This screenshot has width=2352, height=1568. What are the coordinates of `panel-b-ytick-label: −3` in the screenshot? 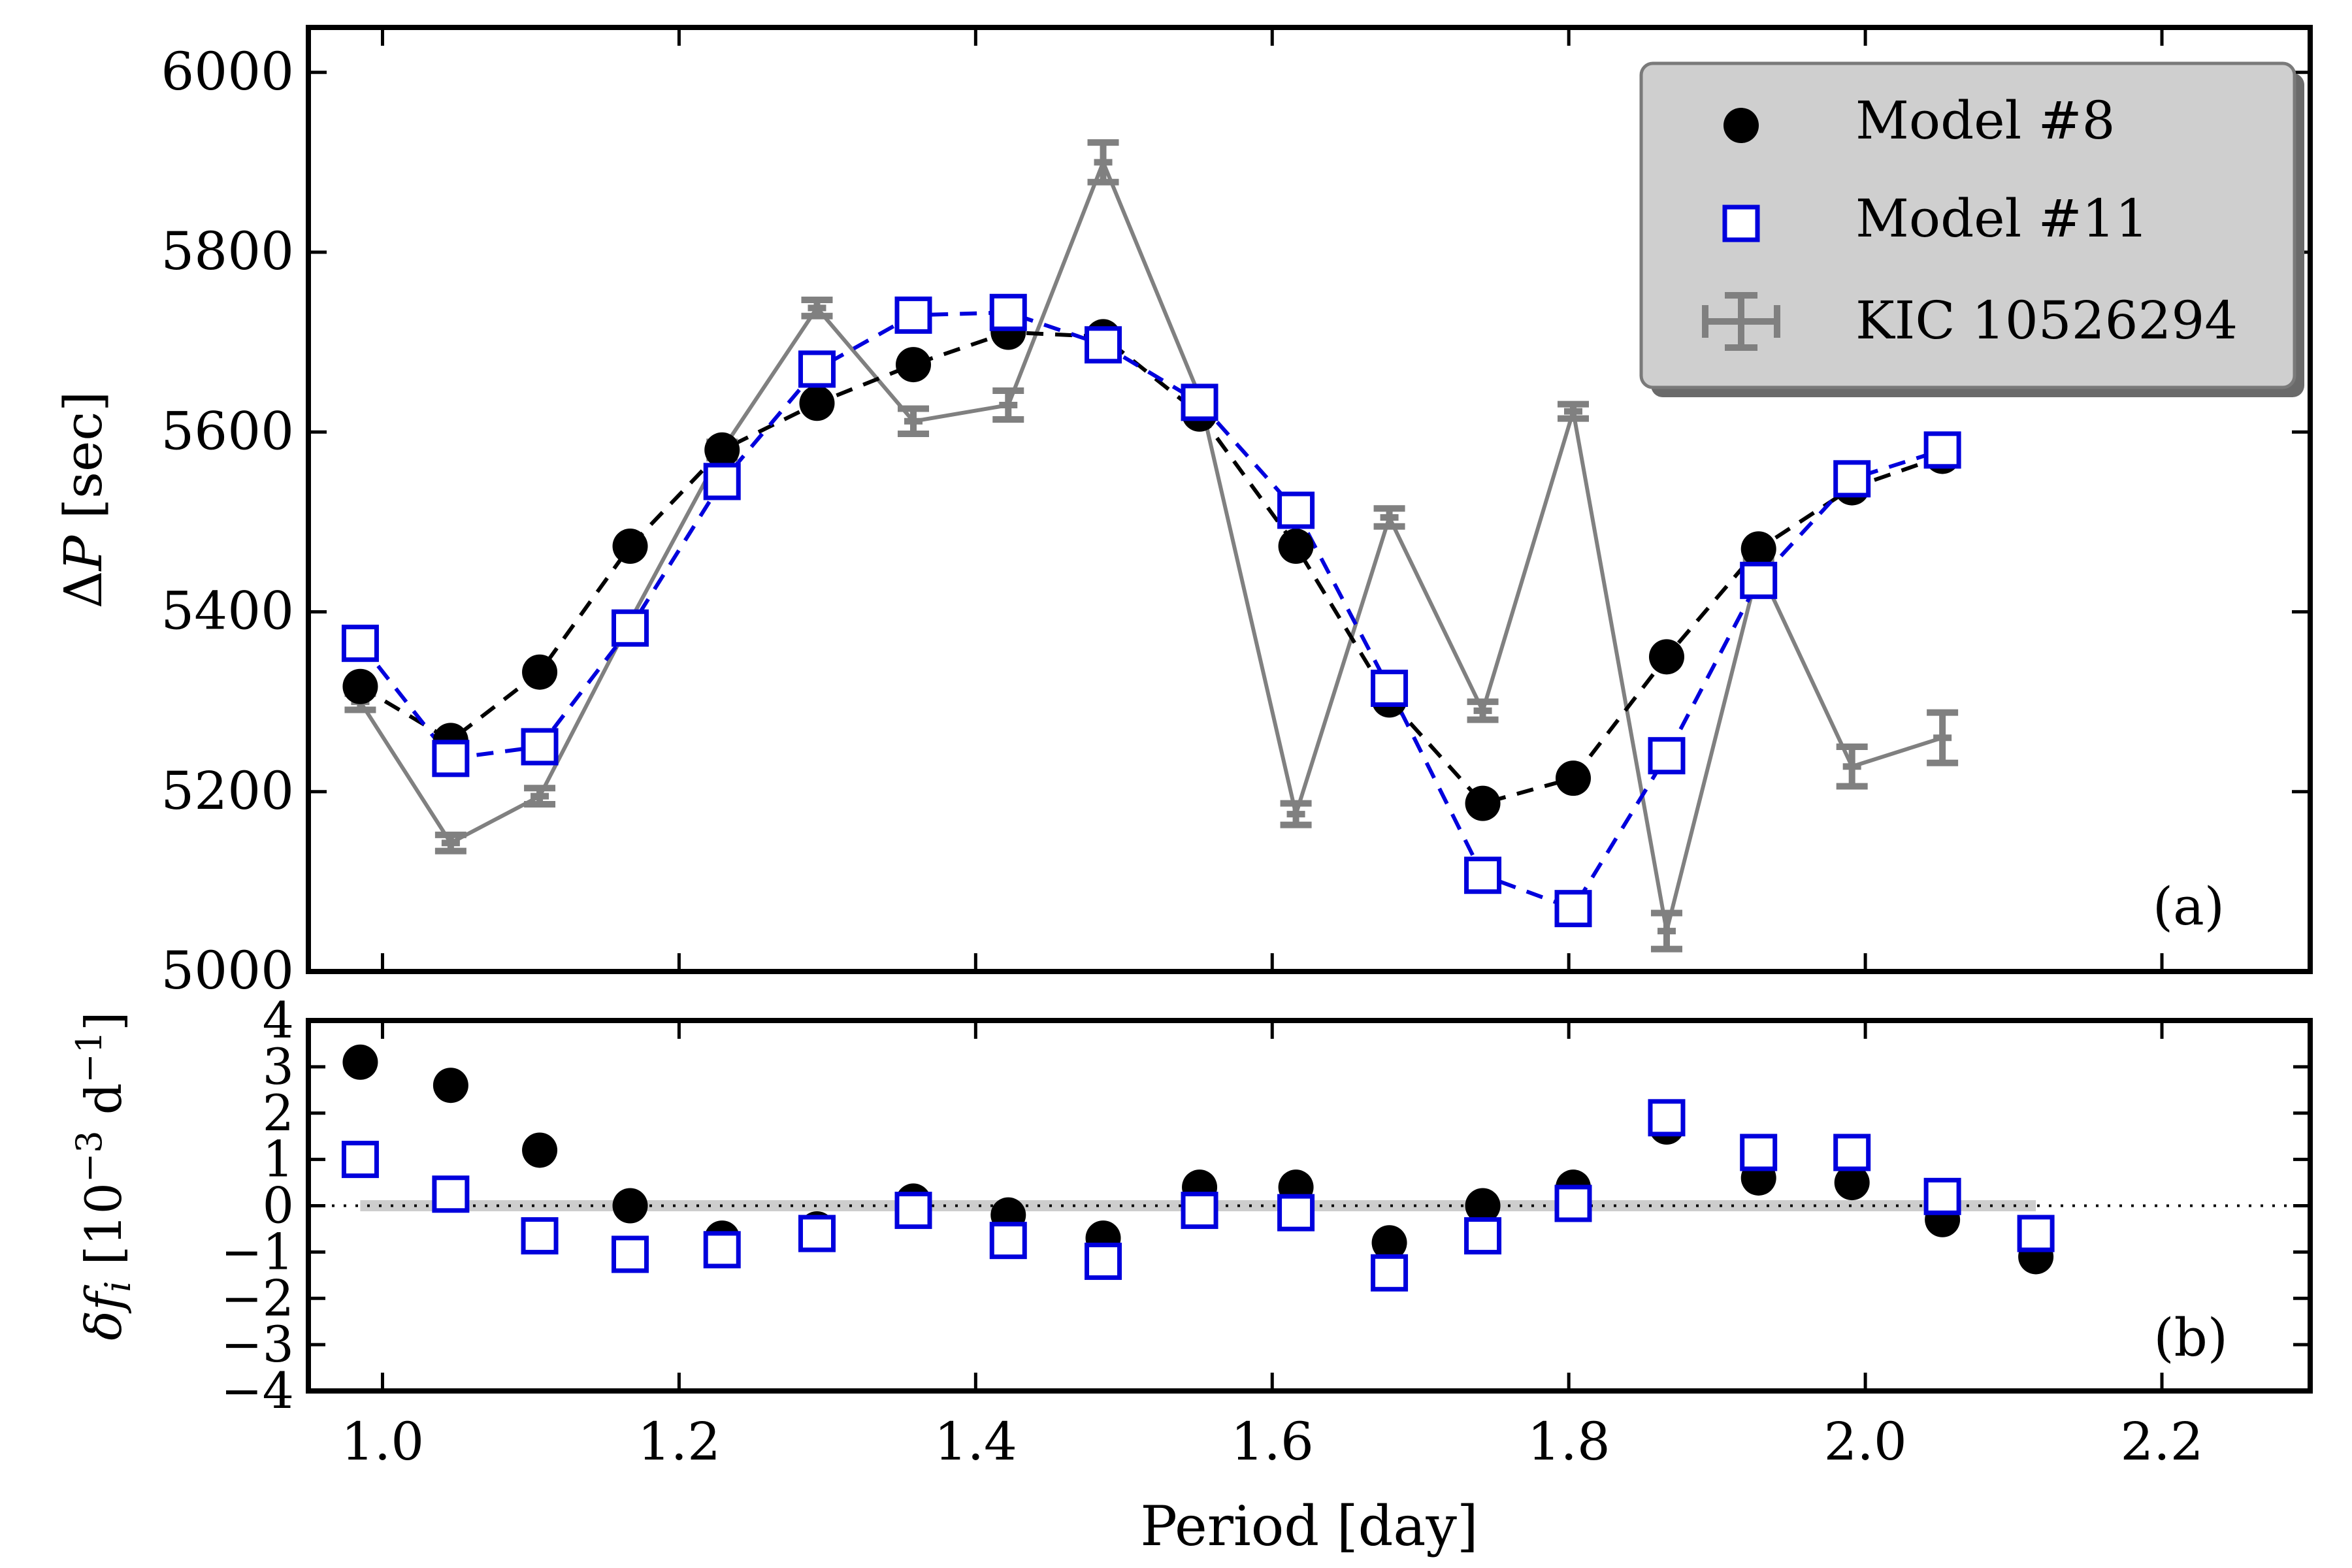 It's located at (257, 1344).